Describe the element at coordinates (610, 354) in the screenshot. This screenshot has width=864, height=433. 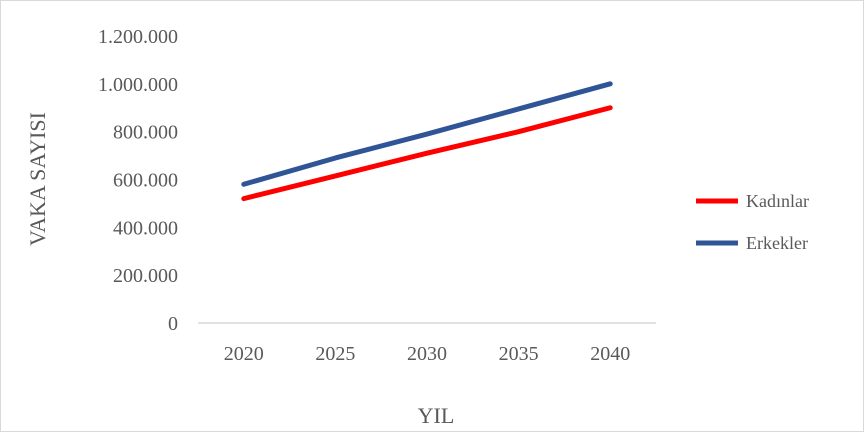
I see `x-tick-label: 2040` at that location.